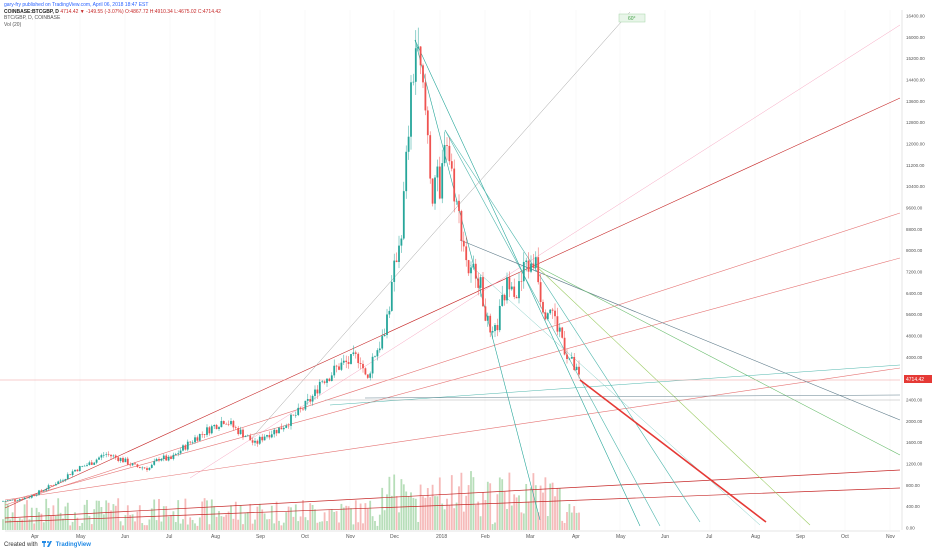  I want to click on time-tick-label: Jun, so click(665, 537).